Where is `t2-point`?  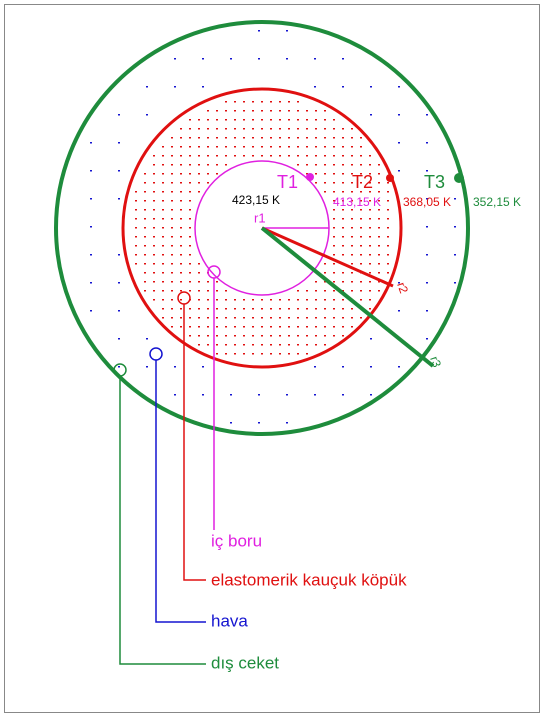
t2-point is located at coordinates (390, 178).